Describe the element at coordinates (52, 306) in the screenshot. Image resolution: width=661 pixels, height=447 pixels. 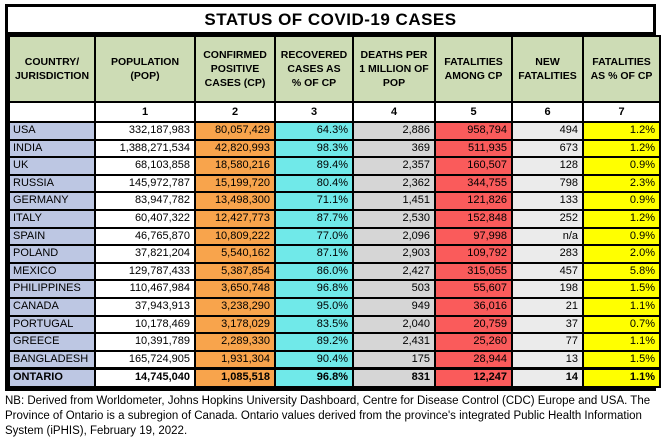
I see `cell-country: CANADA` at that location.